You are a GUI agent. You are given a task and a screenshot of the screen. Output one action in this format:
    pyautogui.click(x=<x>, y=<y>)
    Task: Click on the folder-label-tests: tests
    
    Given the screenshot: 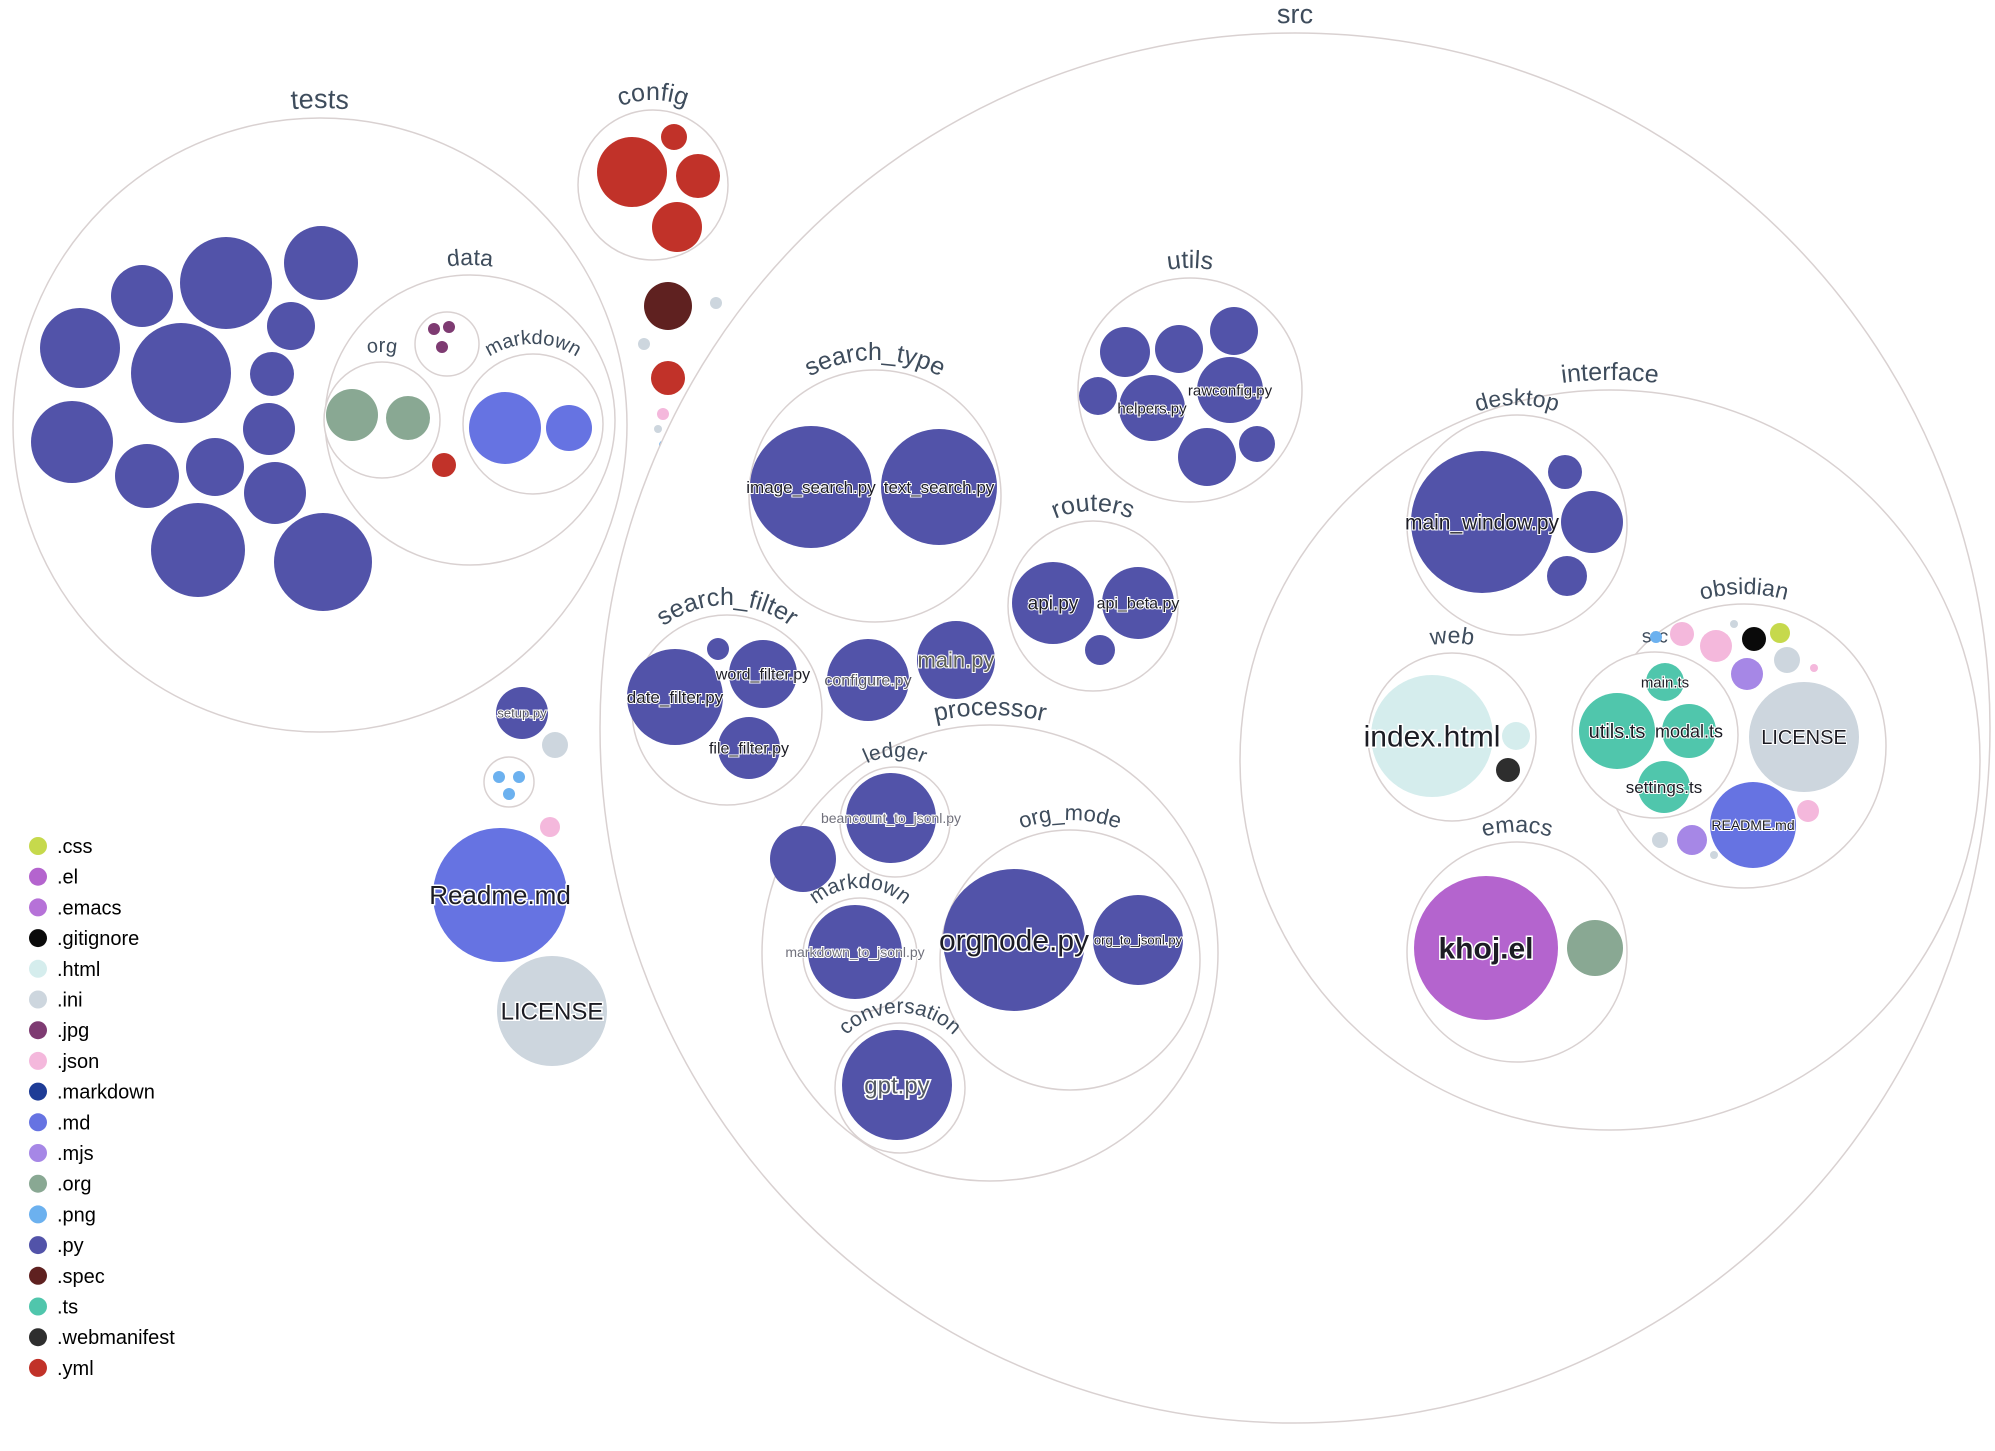 What is the action you would take?
    pyautogui.click(x=320, y=99)
    